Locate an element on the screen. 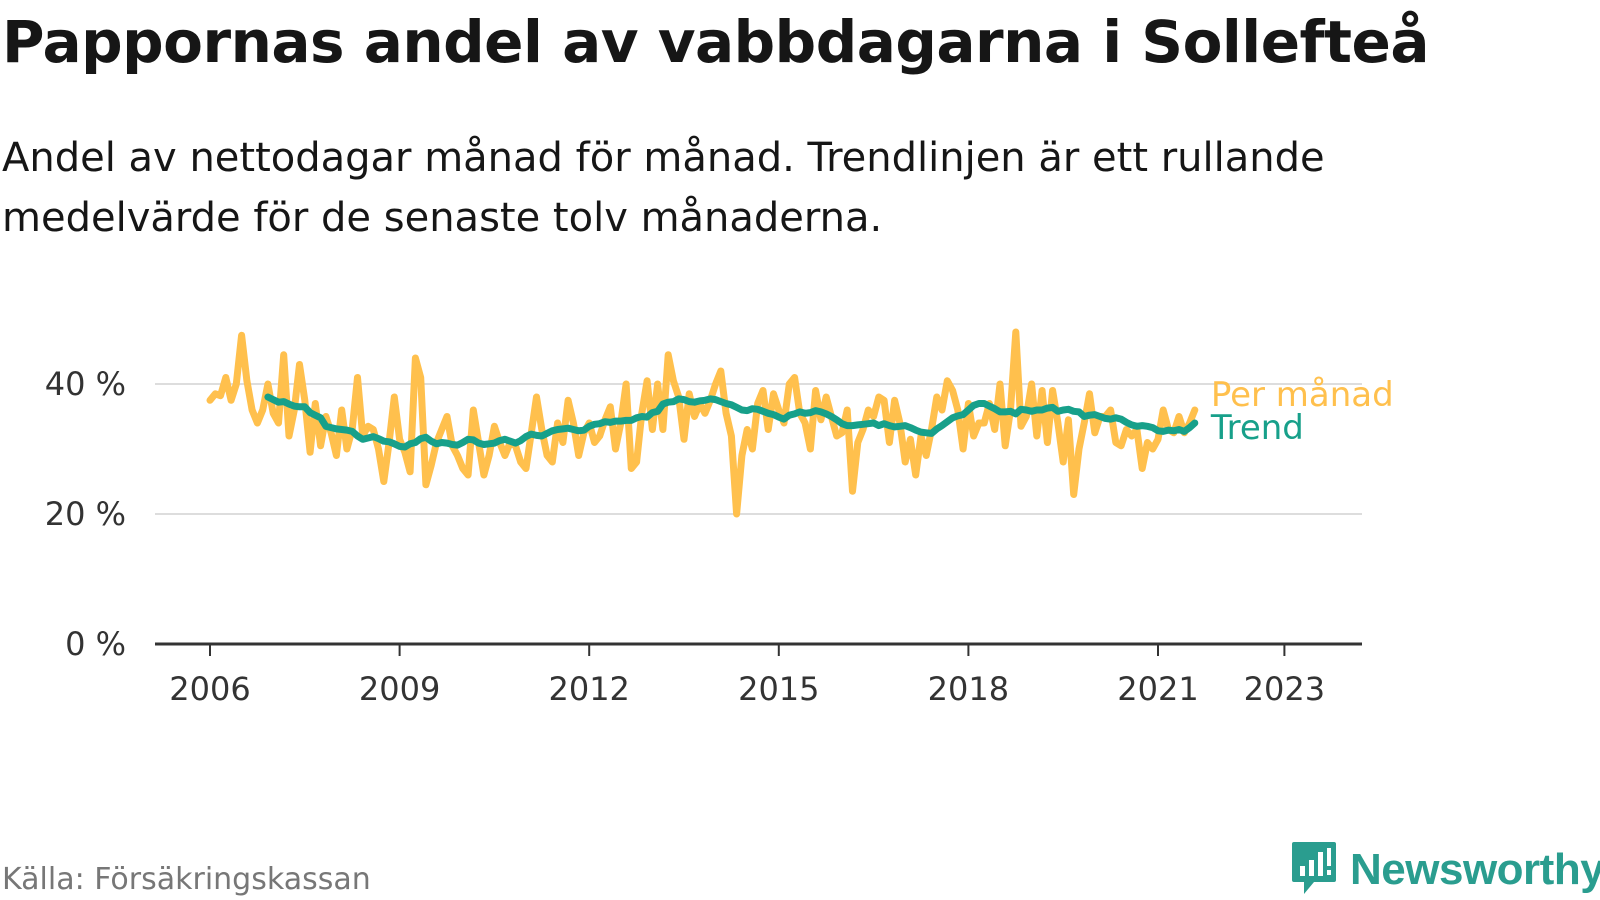 This screenshot has height=900, width=1600. x-tick-label: 2023 is located at coordinates (1284, 689).